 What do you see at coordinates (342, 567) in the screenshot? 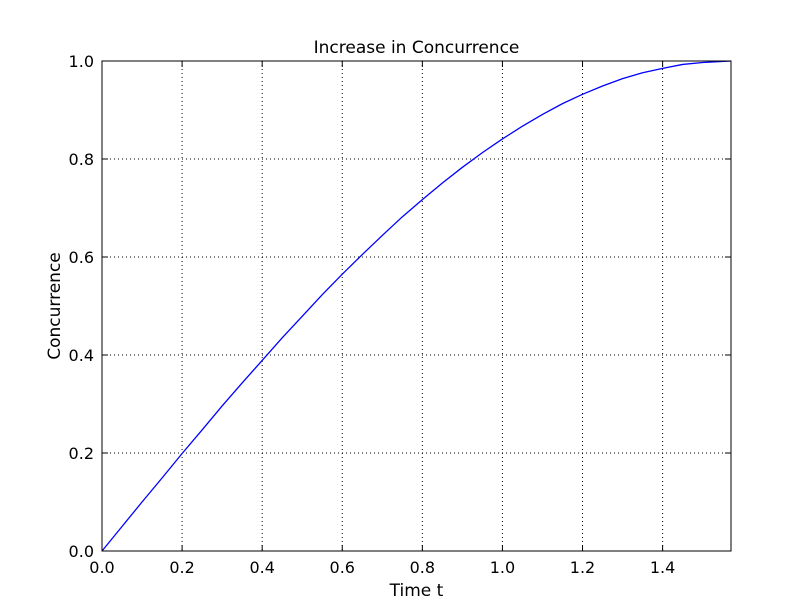
I see `x-tick-label: 0.6` at bounding box center [342, 567].